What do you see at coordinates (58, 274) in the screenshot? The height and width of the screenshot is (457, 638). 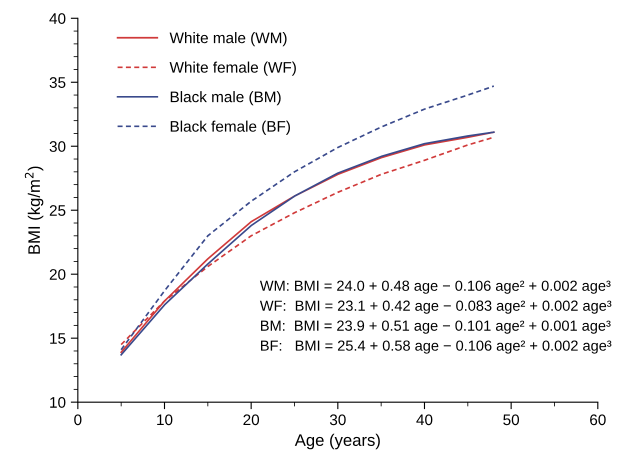 I see `y-tick-label: 20` at bounding box center [58, 274].